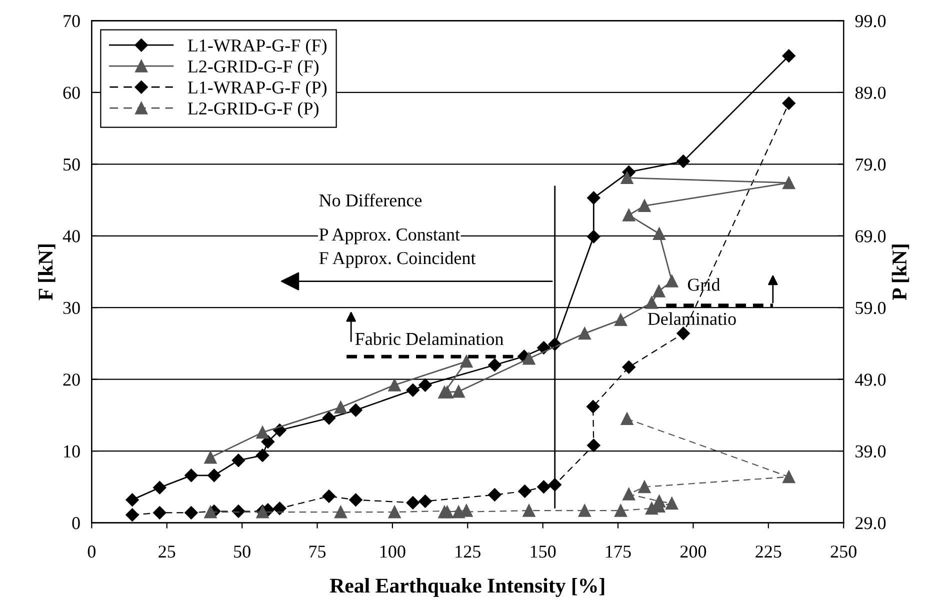 This screenshot has height=610, width=926. Describe the element at coordinates (76, 523) in the screenshot. I see `y-tick-label: 0` at that location.